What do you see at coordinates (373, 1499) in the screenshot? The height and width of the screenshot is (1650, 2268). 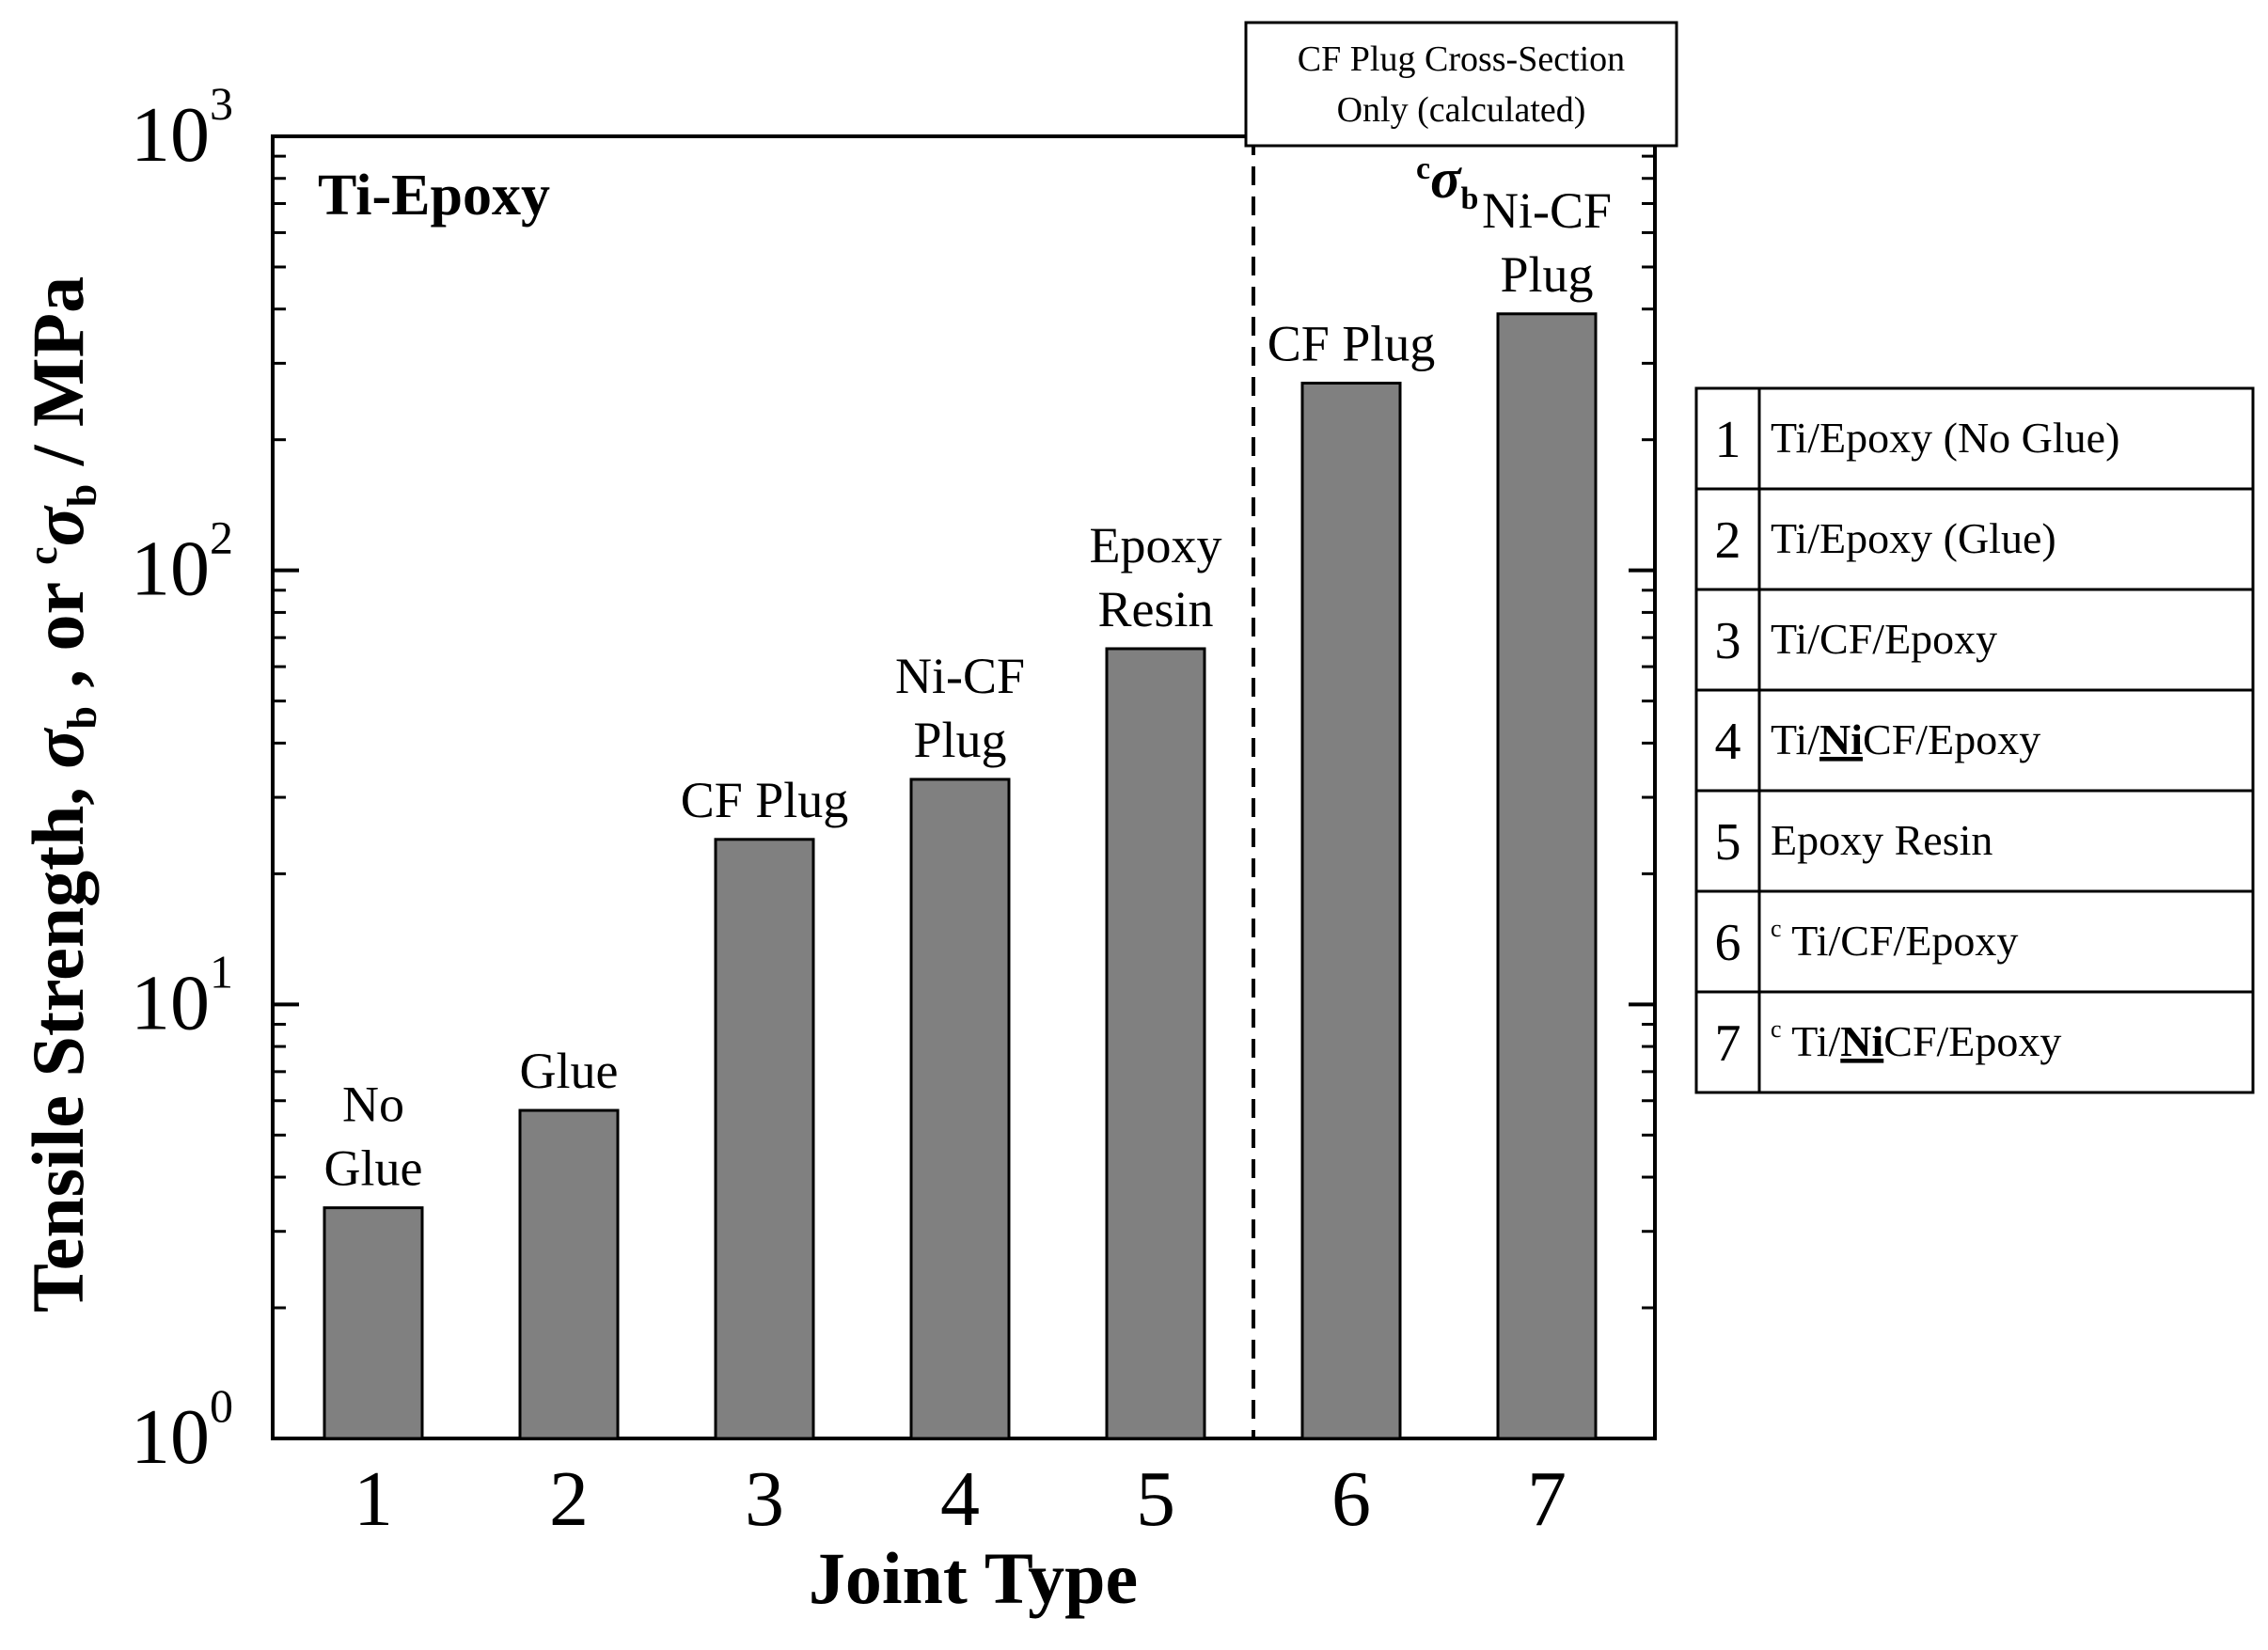 I see `x-tick-label: 1` at bounding box center [373, 1499].